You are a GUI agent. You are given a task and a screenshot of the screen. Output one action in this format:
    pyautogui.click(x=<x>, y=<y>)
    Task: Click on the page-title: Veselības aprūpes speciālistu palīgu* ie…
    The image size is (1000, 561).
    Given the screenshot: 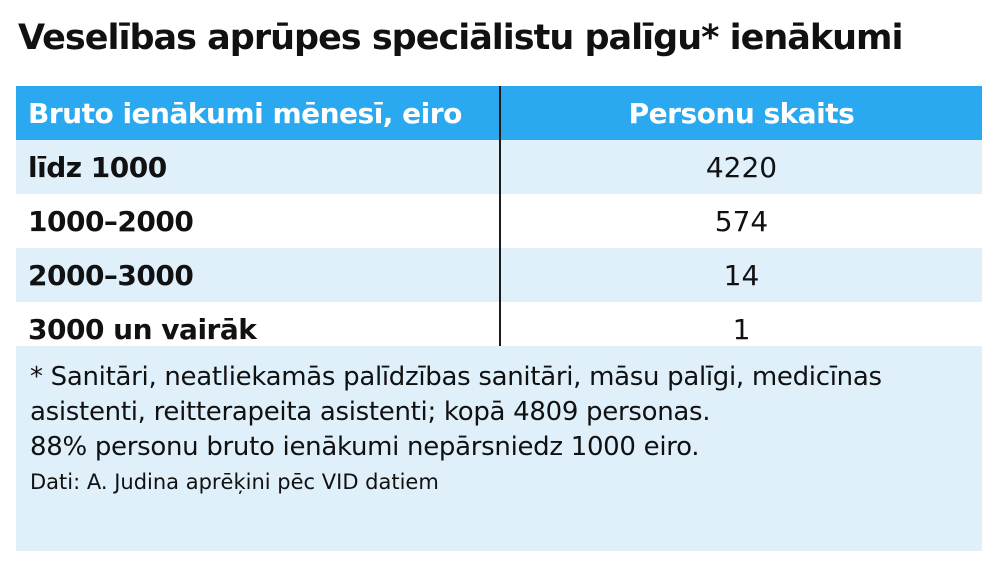 What is the action you would take?
    pyautogui.click(x=461, y=38)
    